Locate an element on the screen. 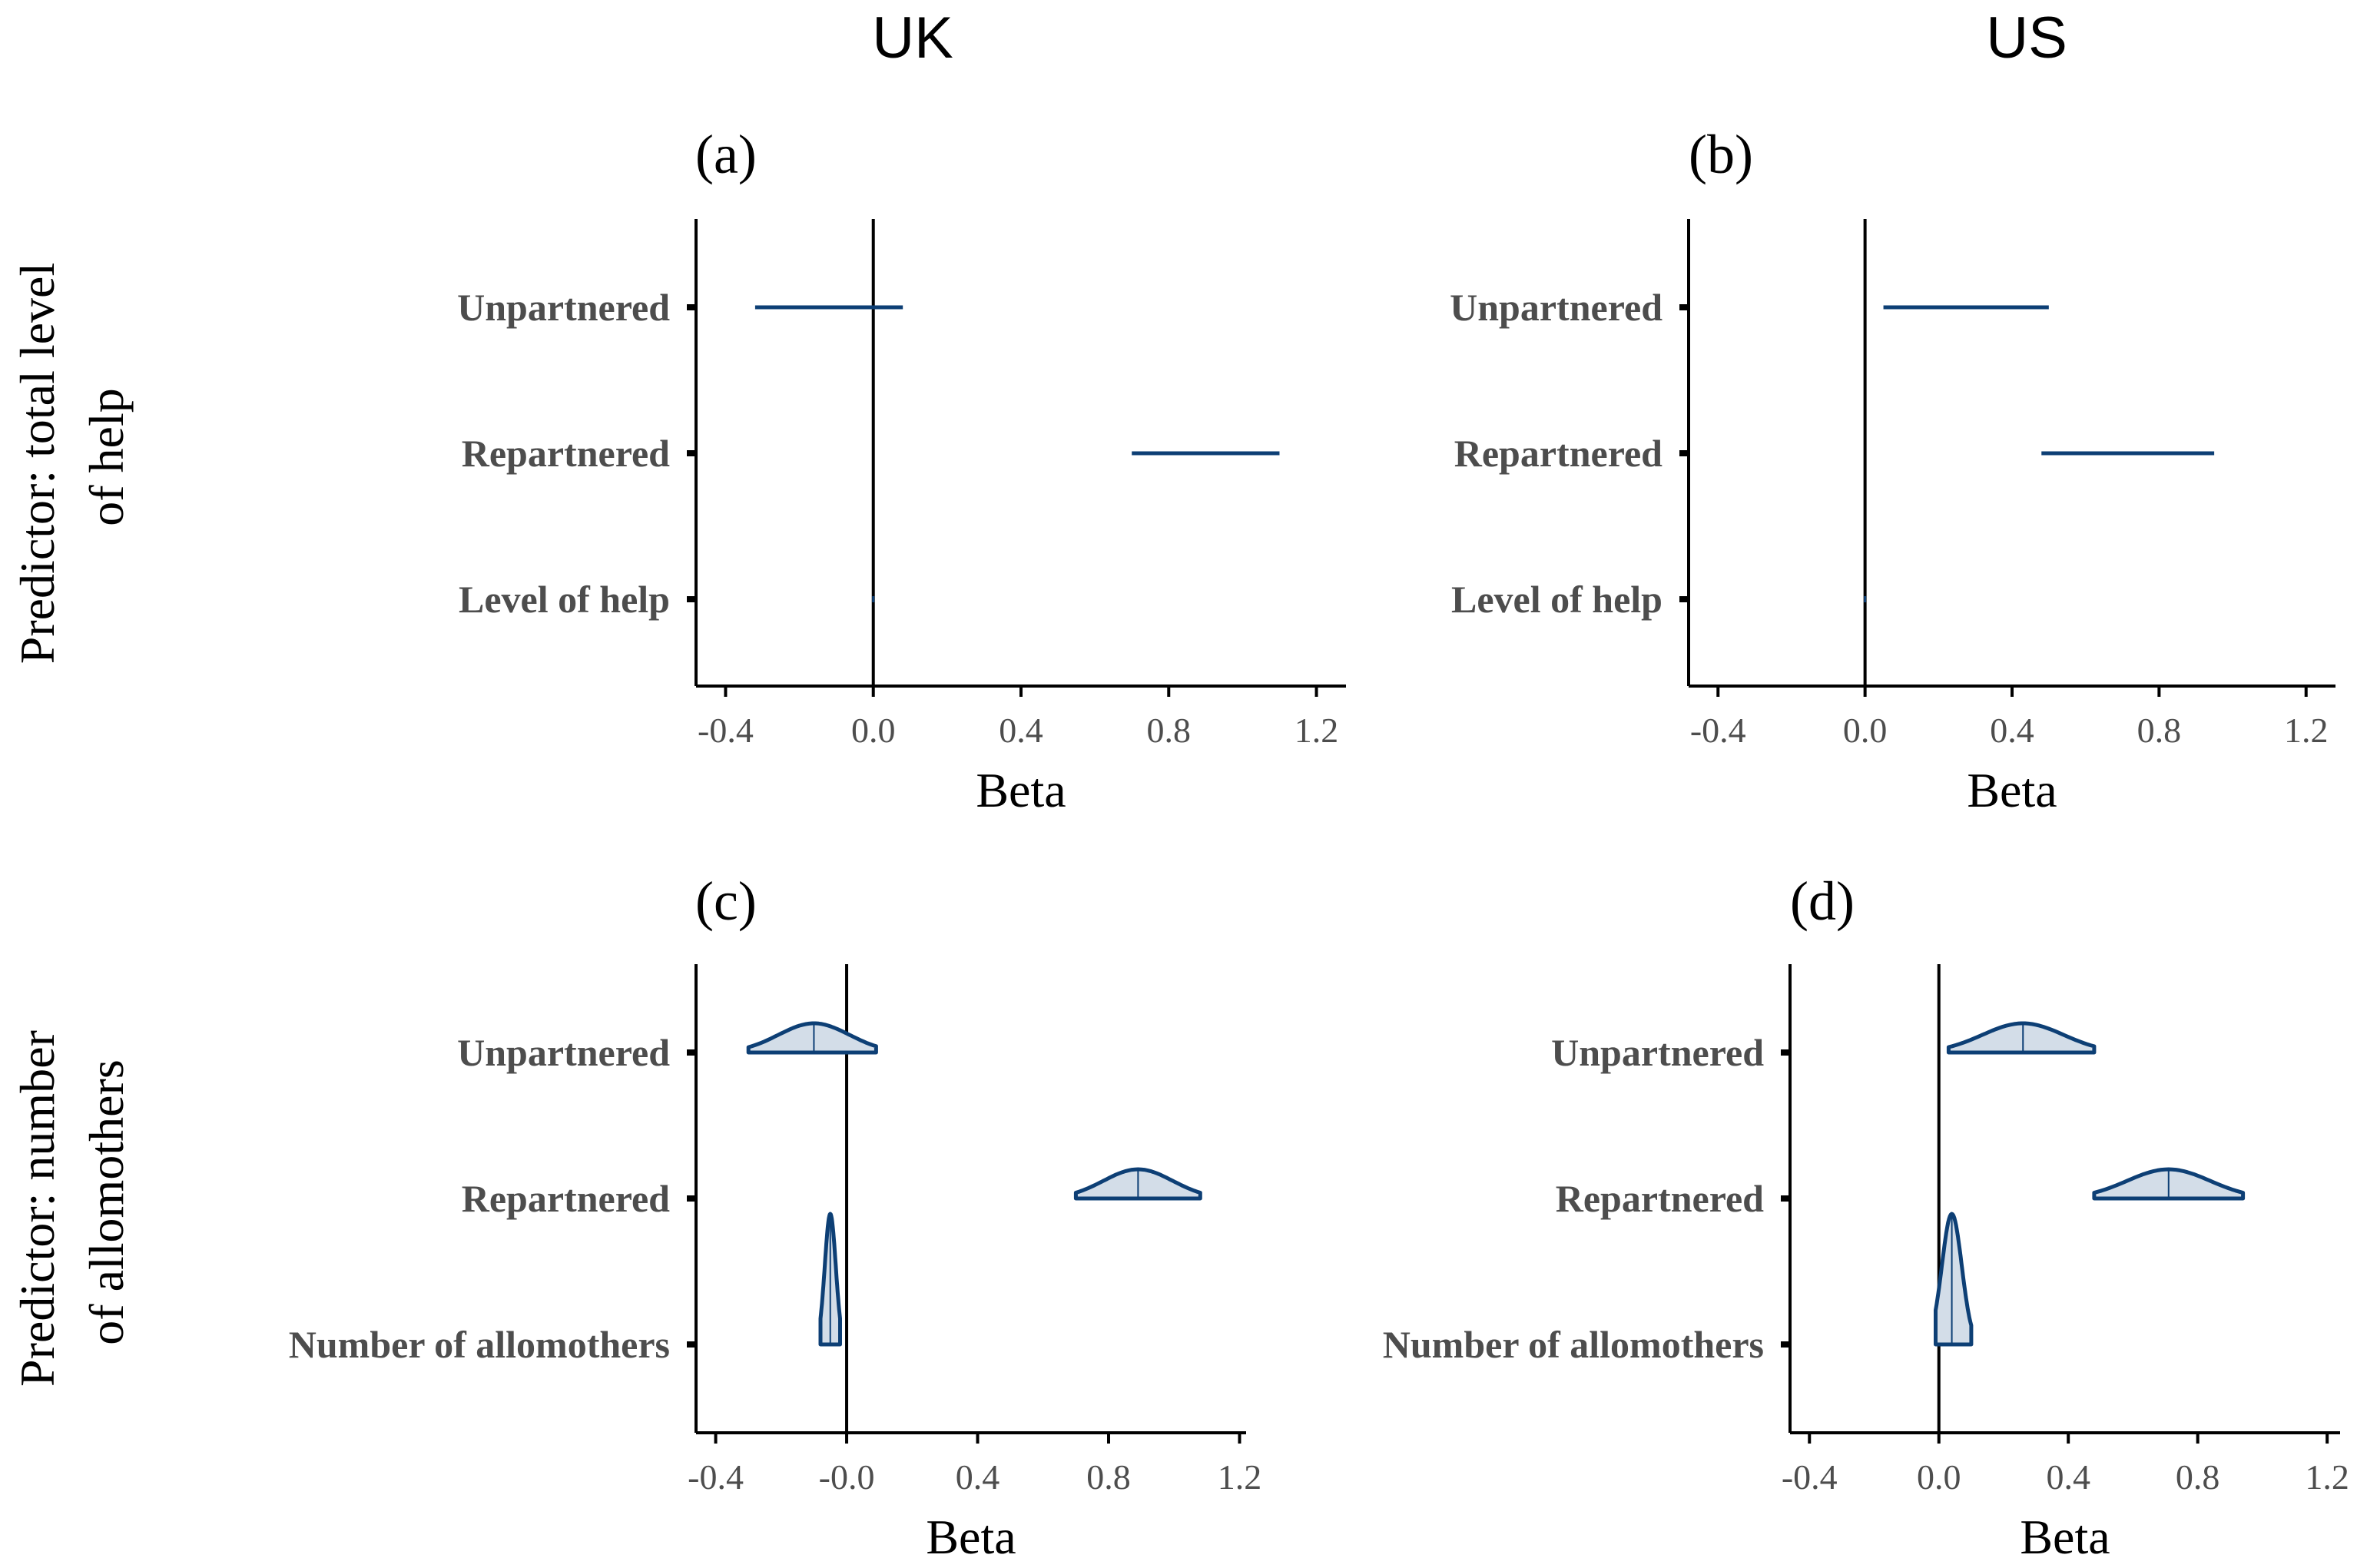 The height and width of the screenshot is (1568, 2357). row-title-help-line2: of help is located at coordinates (106, 457).